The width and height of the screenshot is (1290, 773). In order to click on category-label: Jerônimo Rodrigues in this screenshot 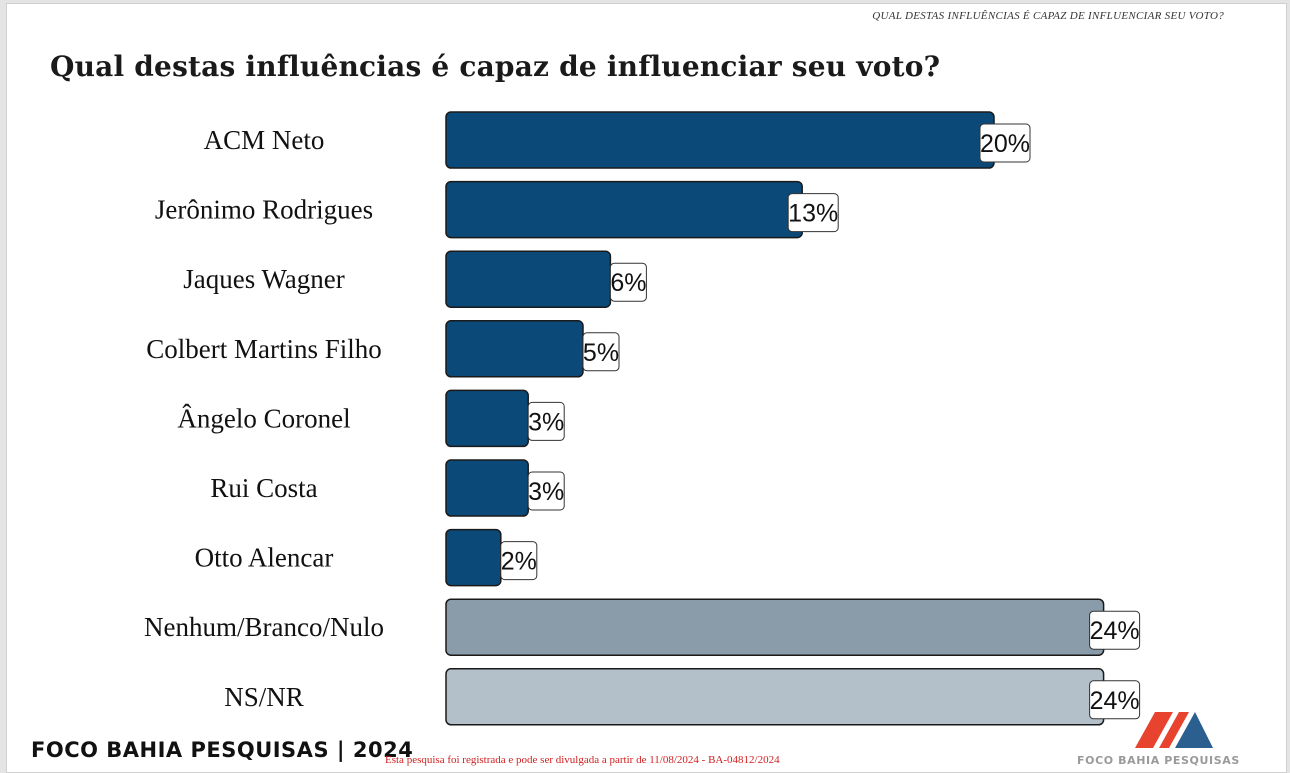, I will do `click(264, 210)`.